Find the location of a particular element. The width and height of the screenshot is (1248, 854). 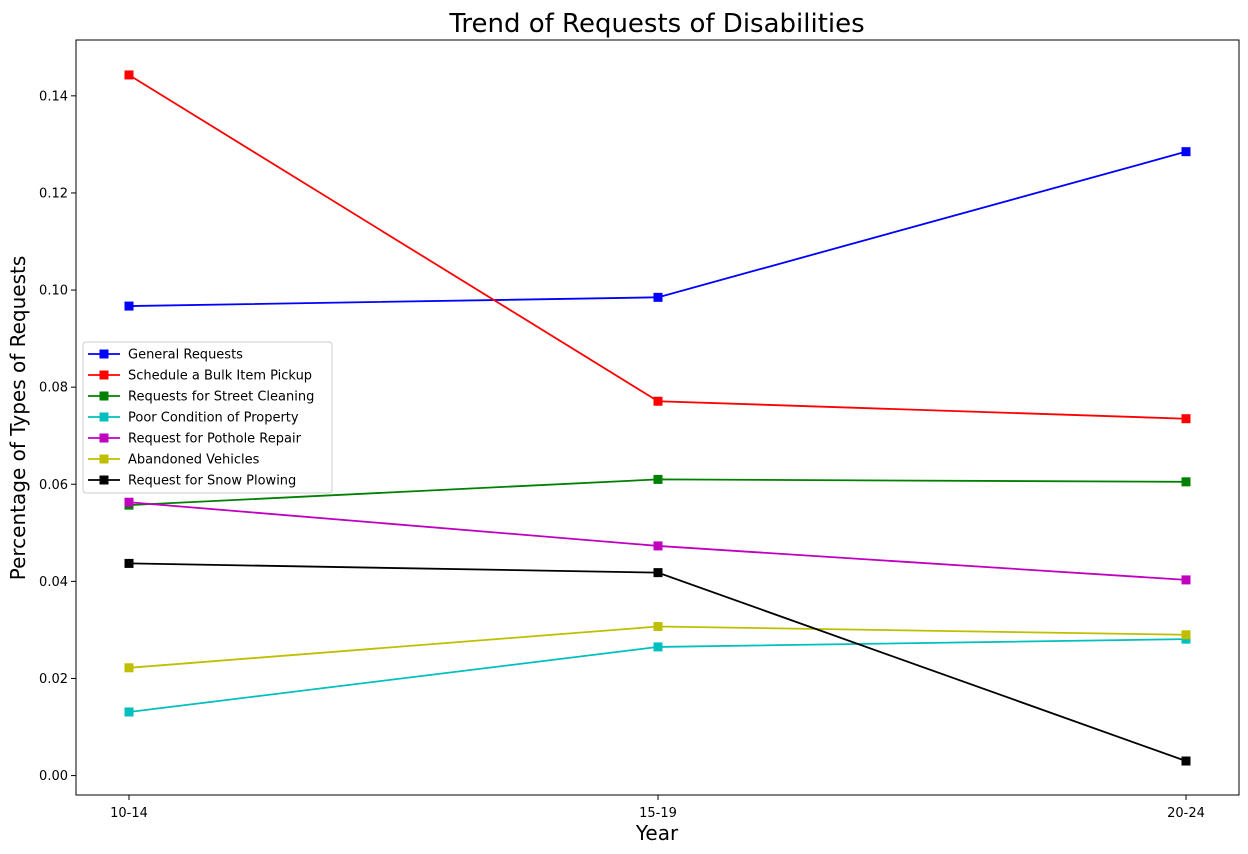

legend-label: Requests for Street Cleaning is located at coordinates (221, 397).